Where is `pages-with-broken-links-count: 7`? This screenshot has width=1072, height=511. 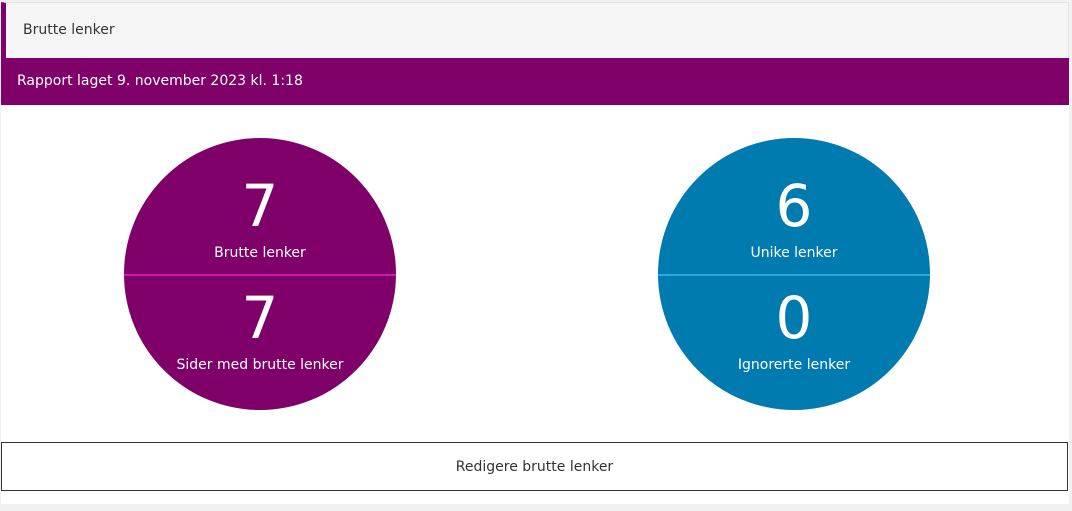
pages-with-broken-links-count: 7 is located at coordinates (260, 318).